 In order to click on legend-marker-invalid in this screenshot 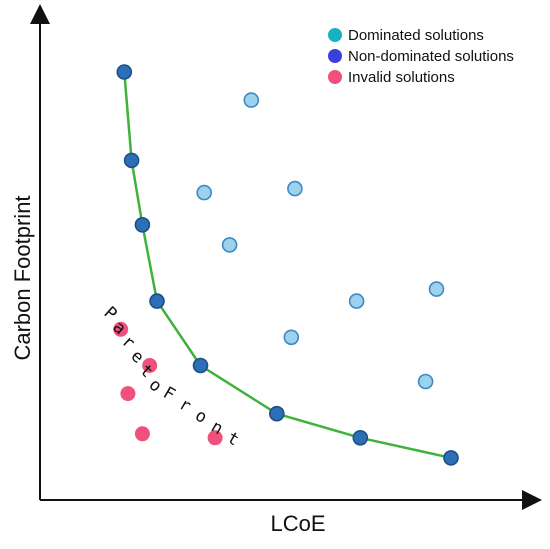, I will do `click(335, 77)`.